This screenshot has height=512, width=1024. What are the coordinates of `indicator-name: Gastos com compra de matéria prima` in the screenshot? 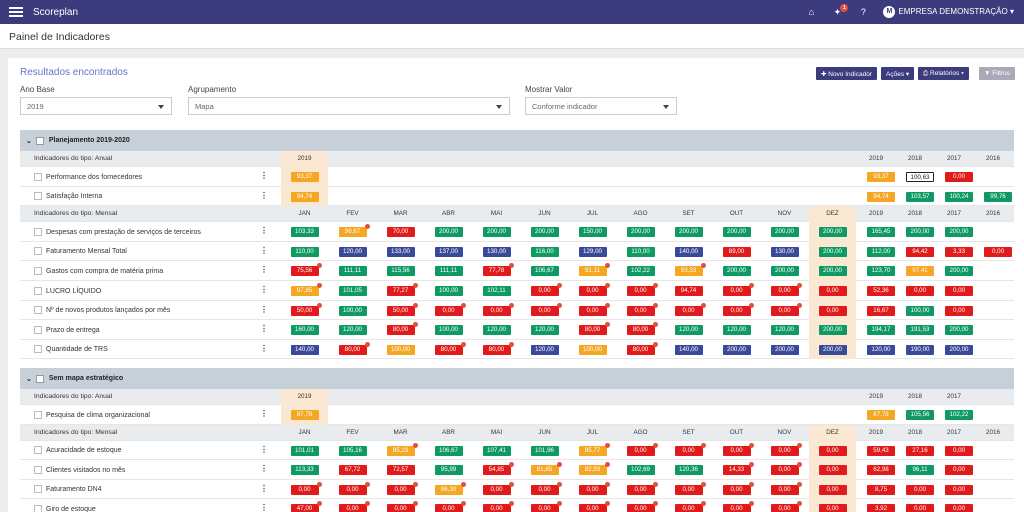 It's located at (99, 270).